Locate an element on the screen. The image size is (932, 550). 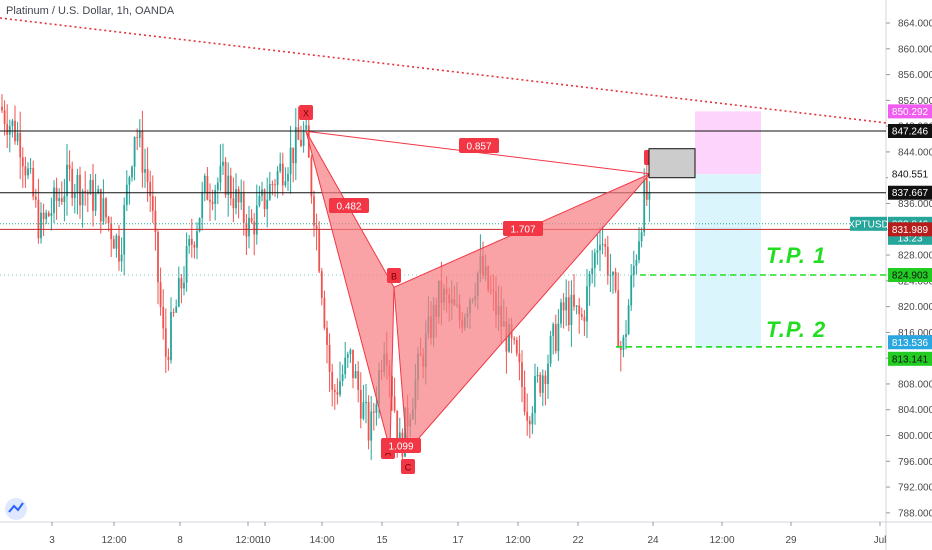
pattern-point-x is located at coordinates (306, 112).